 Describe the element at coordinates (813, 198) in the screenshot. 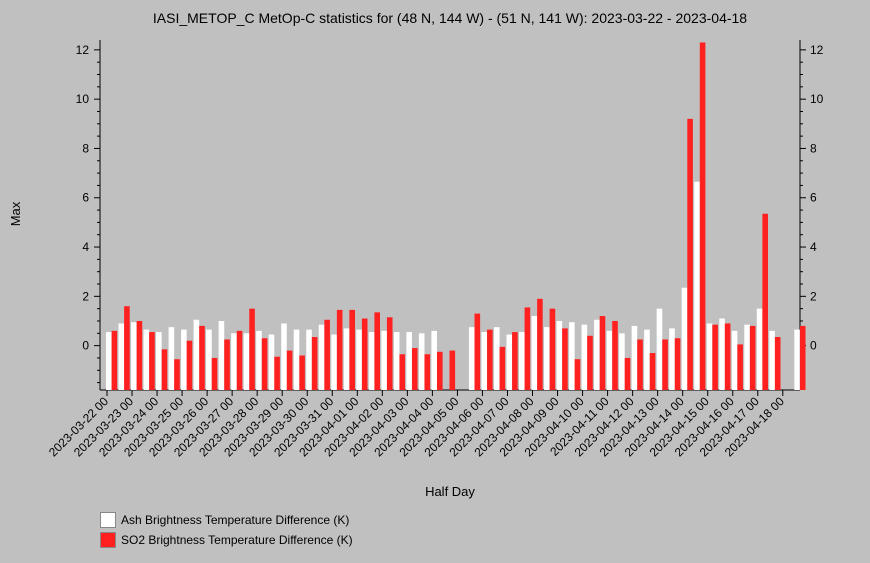

I see `y-tick-label-right: 6` at that location.